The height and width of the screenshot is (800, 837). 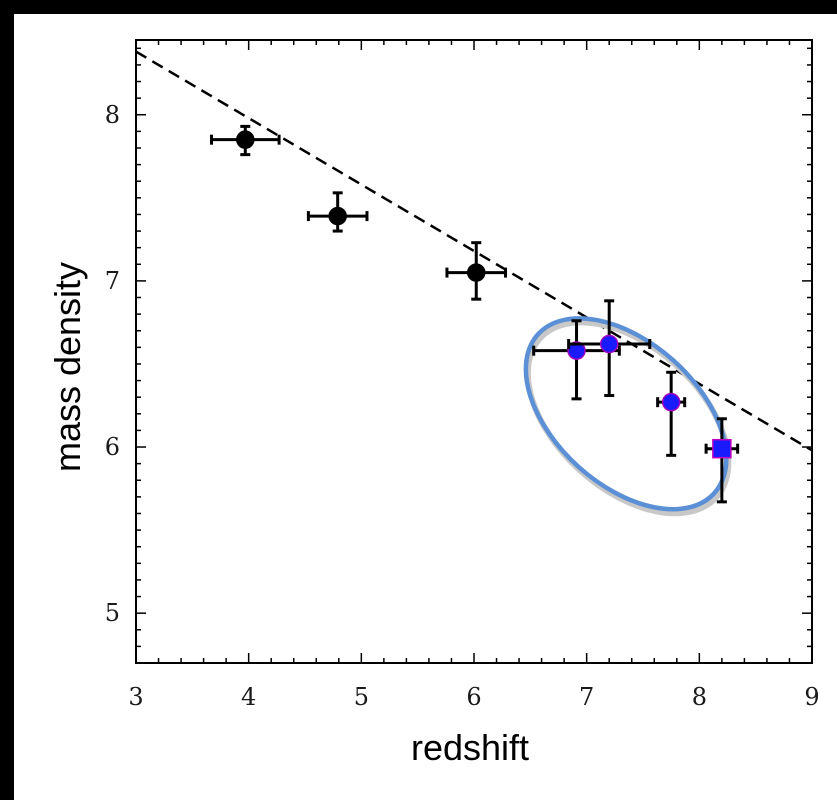 I want to click on x-axis-label: redshift, so click(x=470, y=747).